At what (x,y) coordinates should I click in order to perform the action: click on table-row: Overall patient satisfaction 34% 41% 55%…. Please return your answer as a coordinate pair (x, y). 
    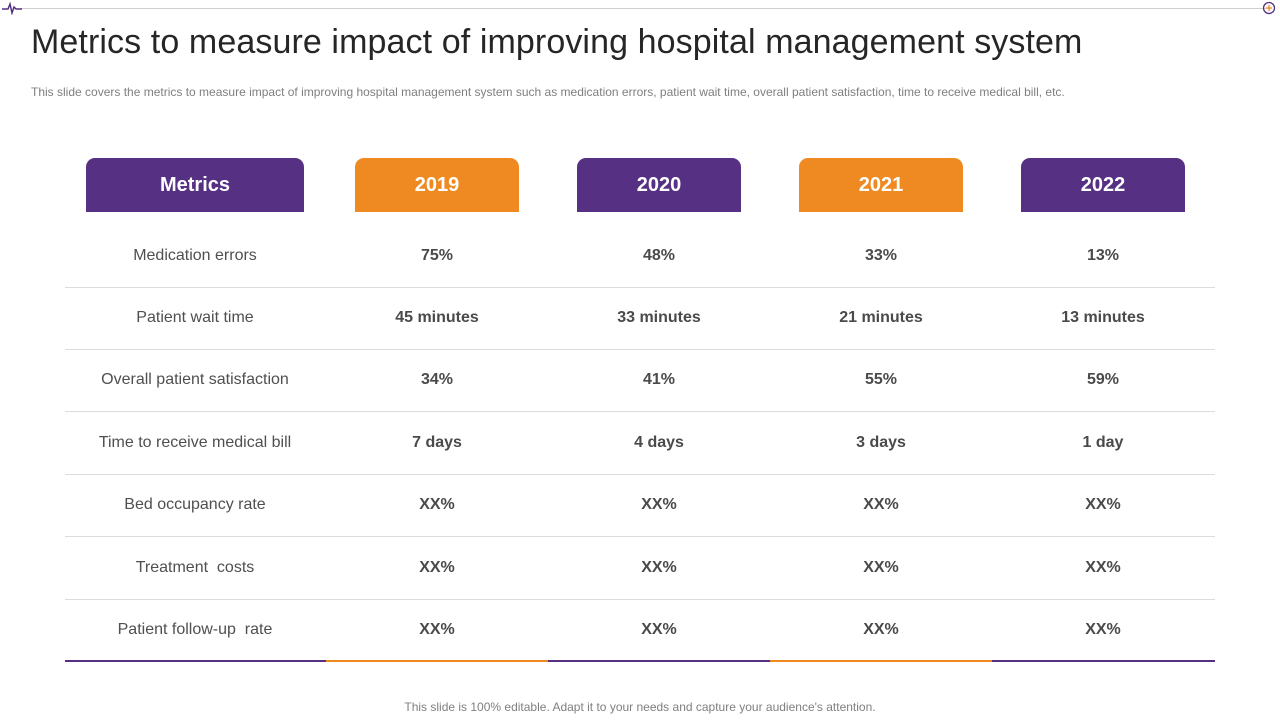
    Looking at the image, I should click on (640, 380).